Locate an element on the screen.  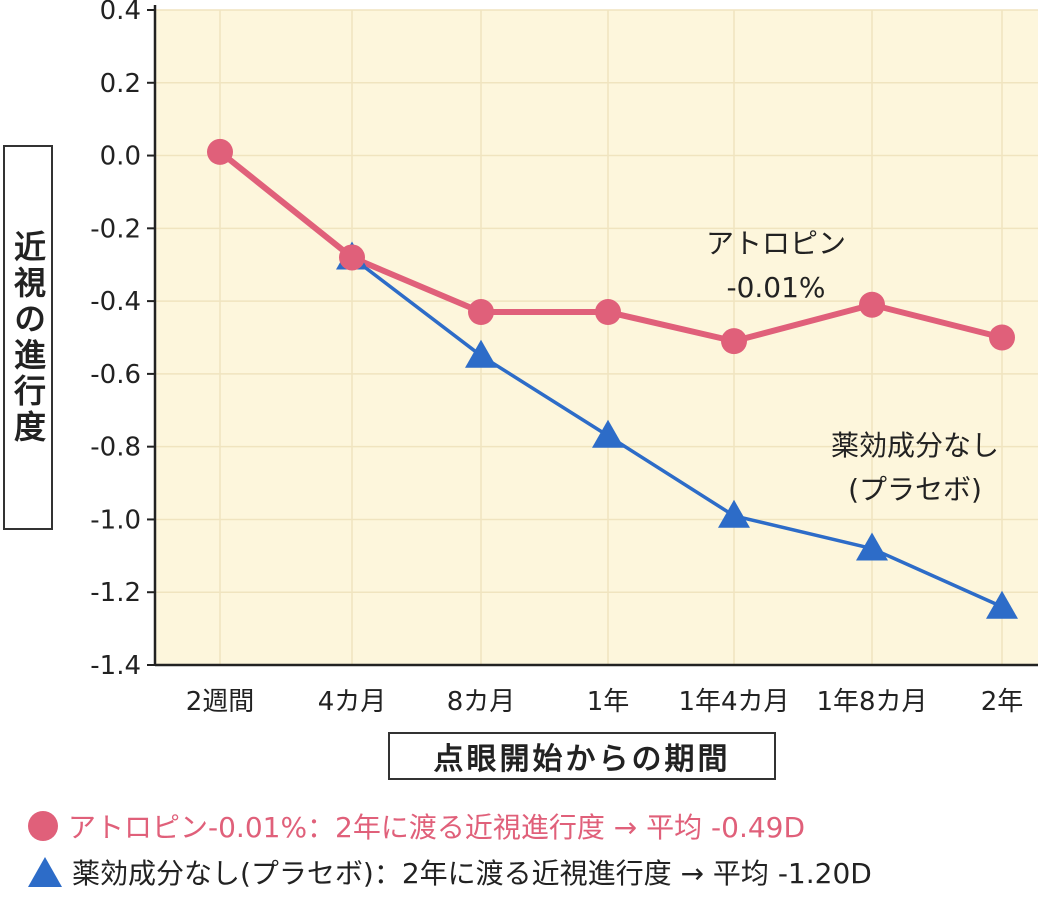
y-tick-label: -1.4 is located at coordinates (115, 666).